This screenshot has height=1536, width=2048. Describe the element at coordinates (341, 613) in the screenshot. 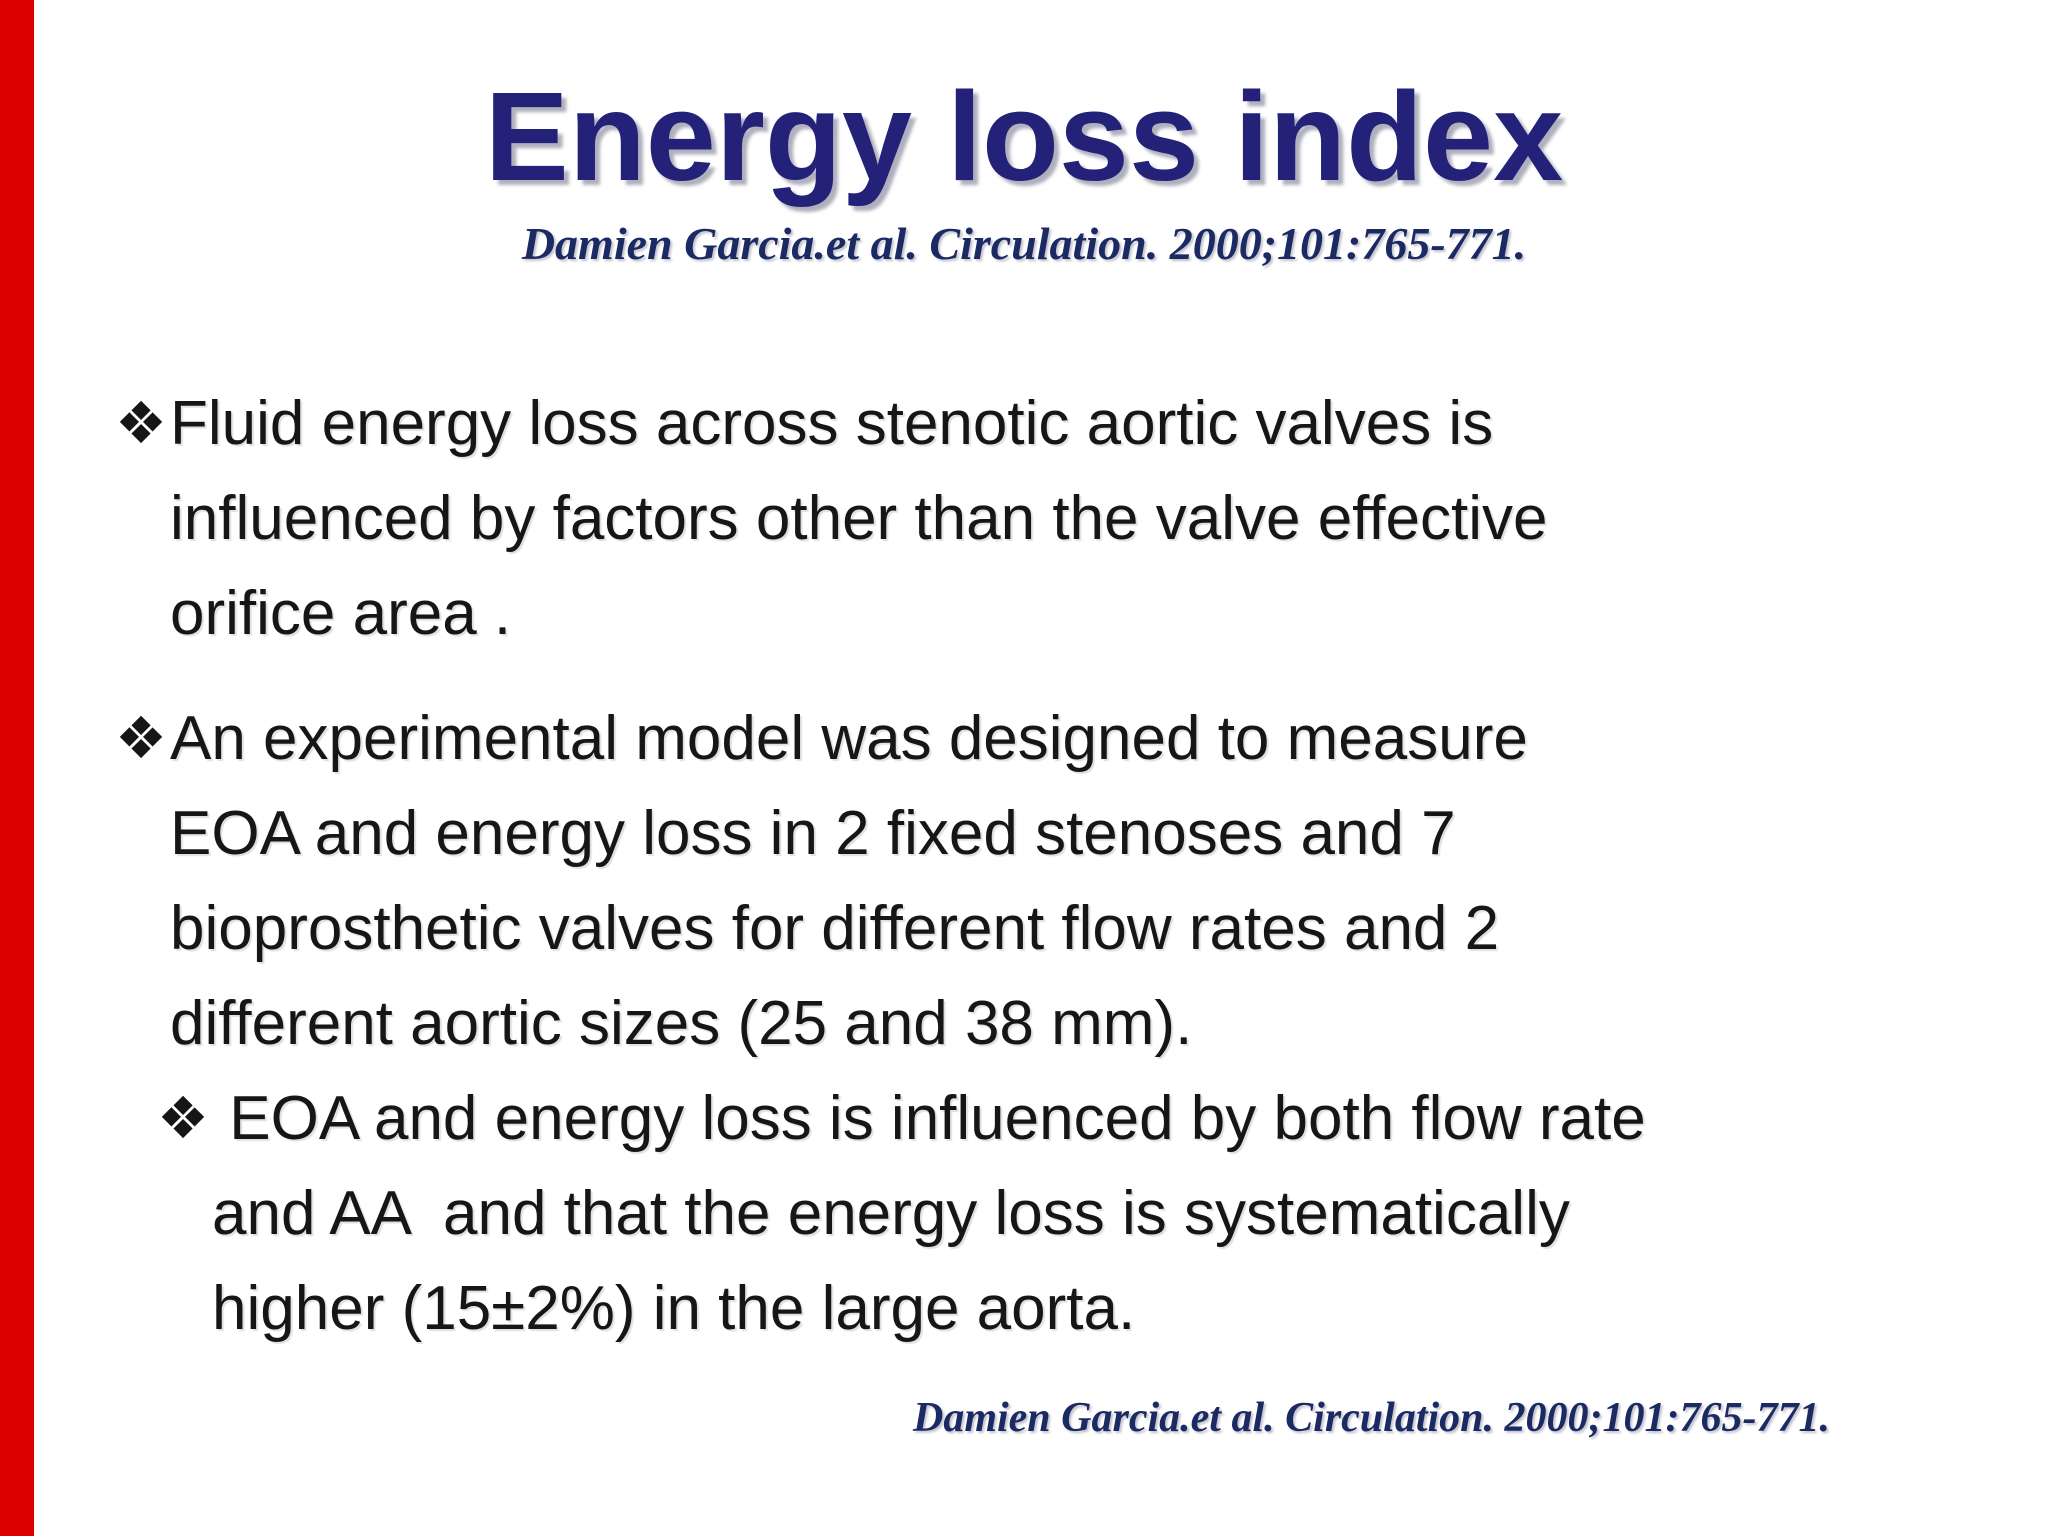

I see `bullet-line: orifice area .` at that location.